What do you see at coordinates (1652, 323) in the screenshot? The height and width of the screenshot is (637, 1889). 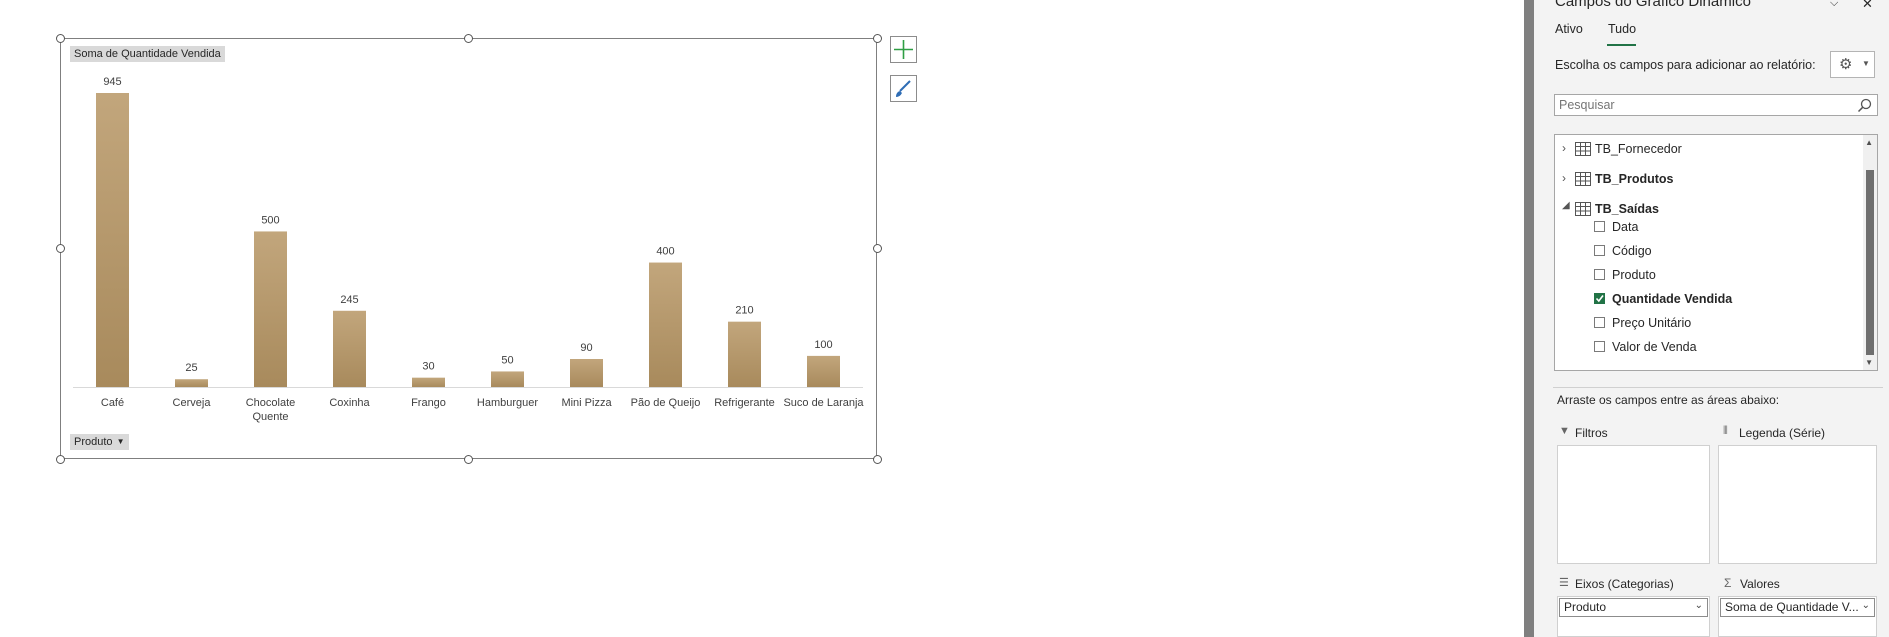 I see `field-label-preco-unitario: Preço Unitário` at bounding box center [1652, 323].